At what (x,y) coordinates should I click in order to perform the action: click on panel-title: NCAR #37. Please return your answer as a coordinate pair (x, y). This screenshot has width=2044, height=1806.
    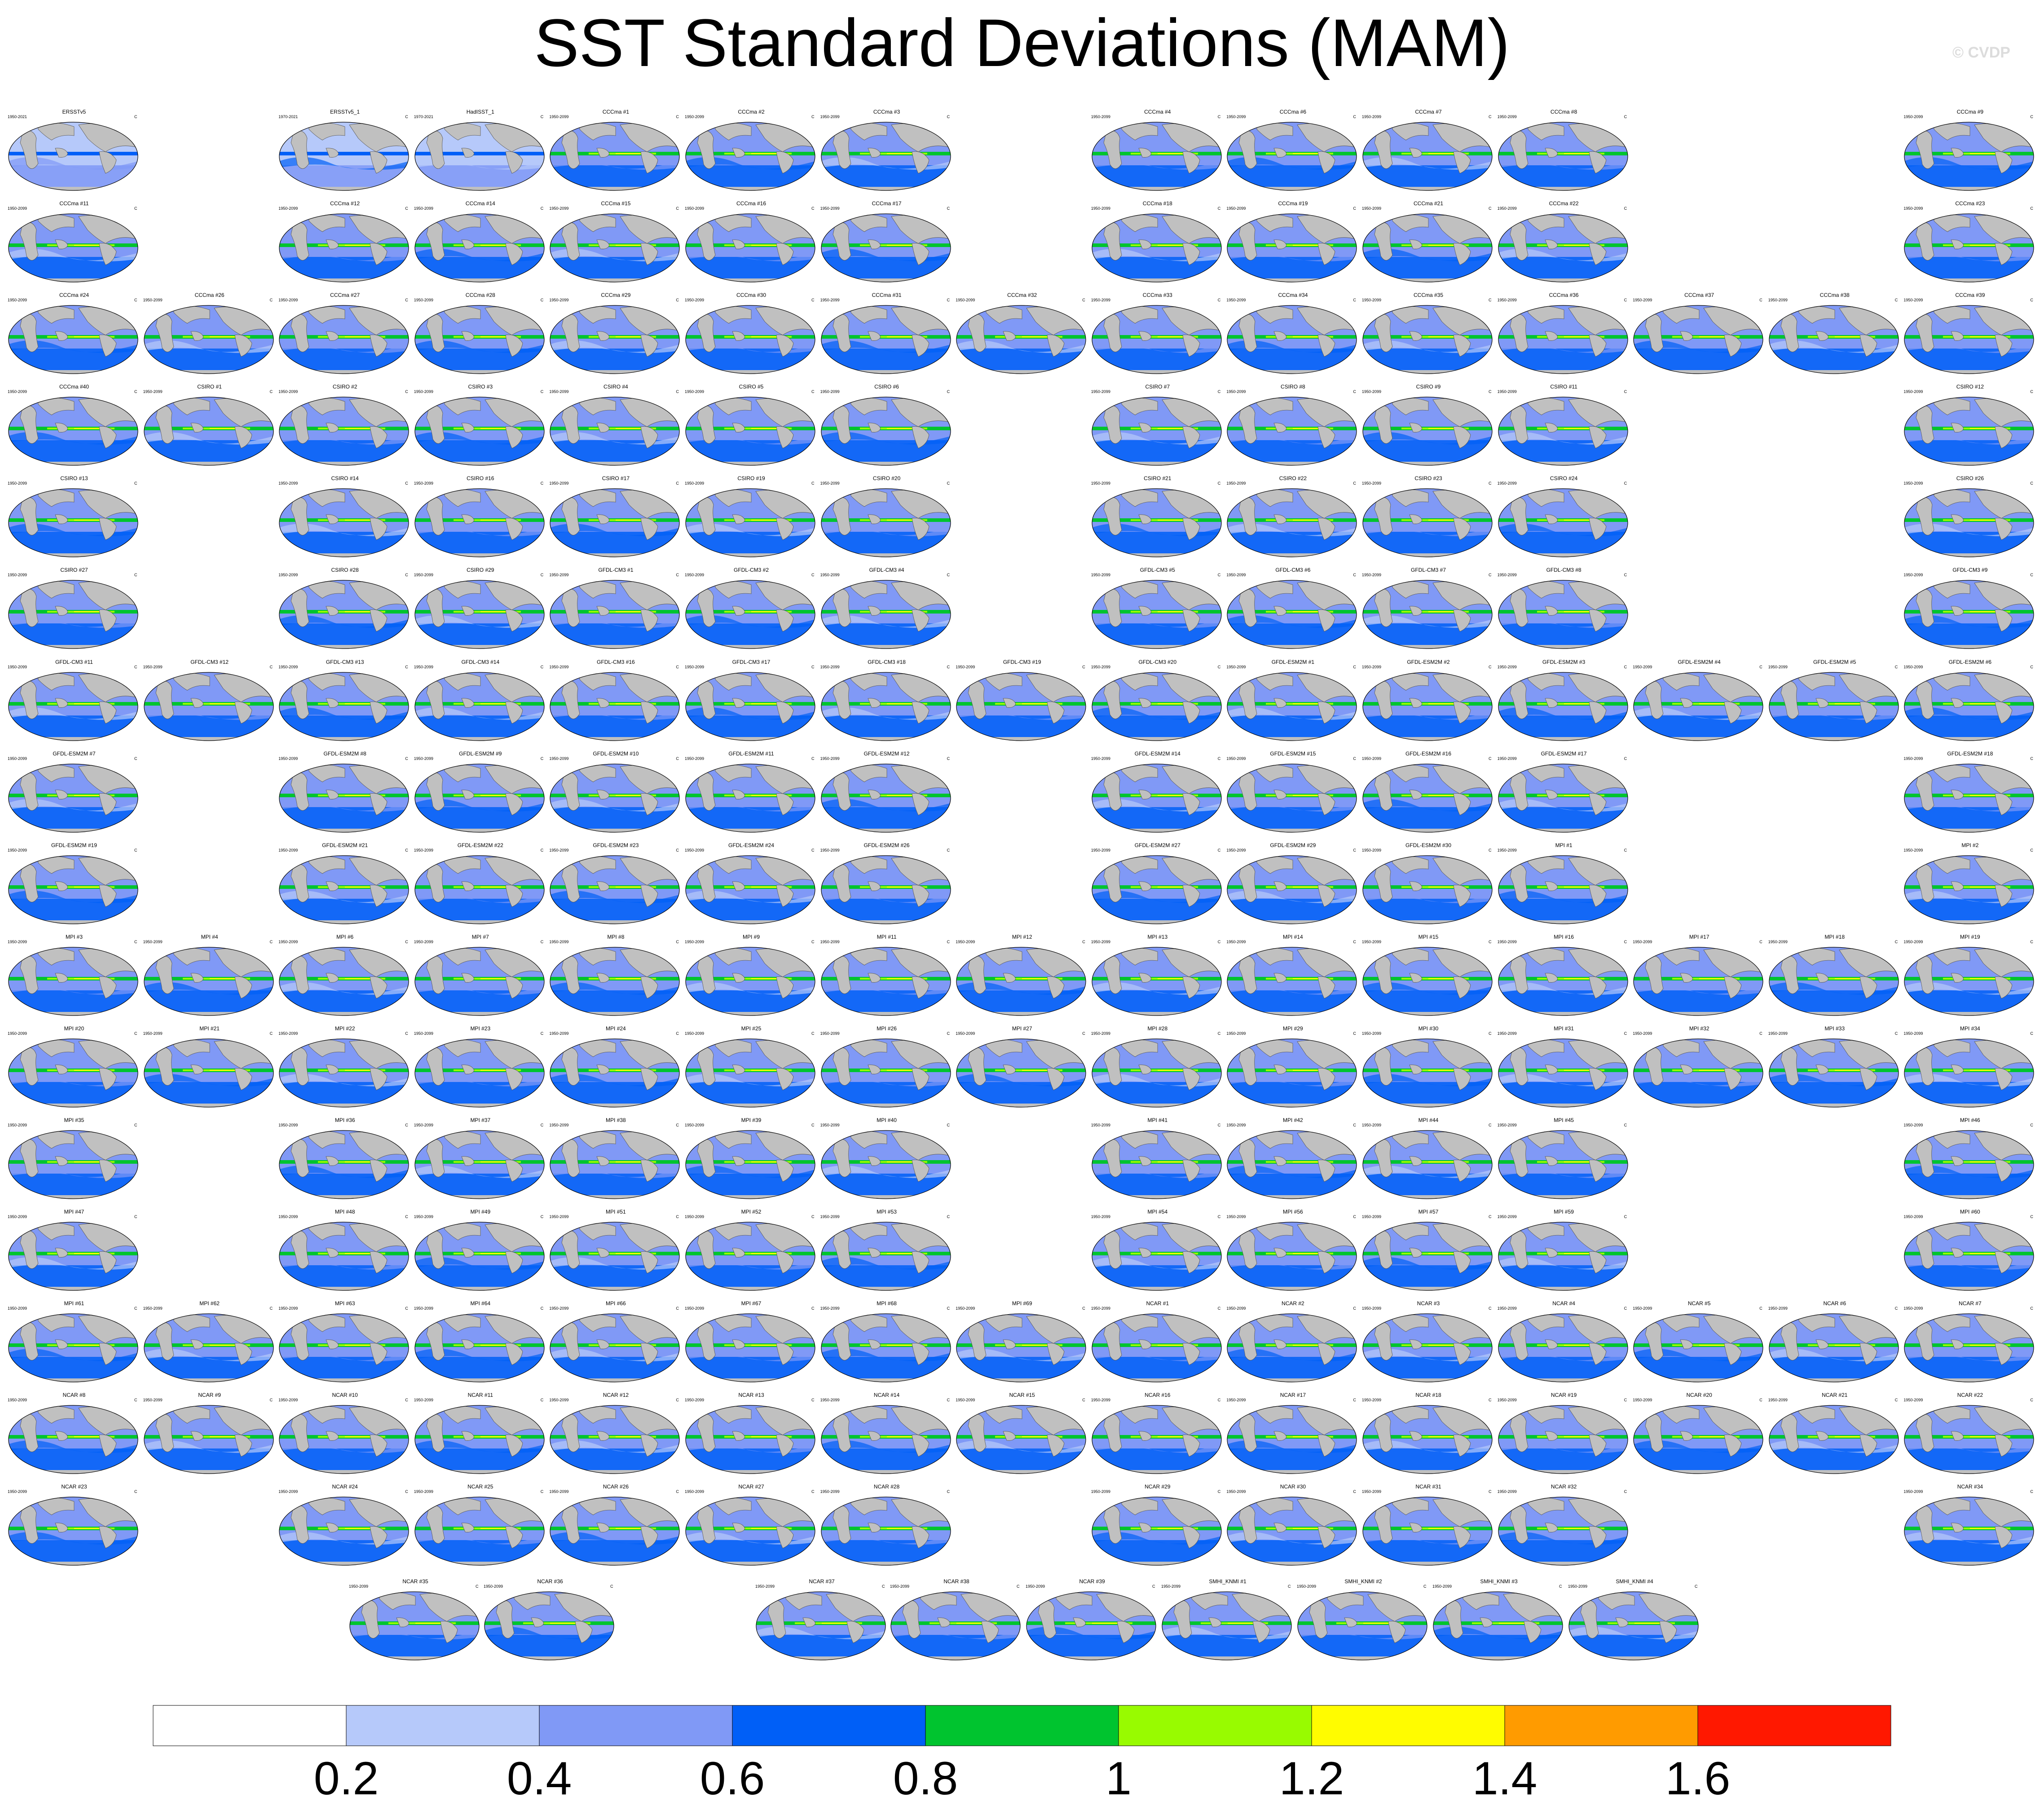
    Looking at the image, I should click on (822, 1581).